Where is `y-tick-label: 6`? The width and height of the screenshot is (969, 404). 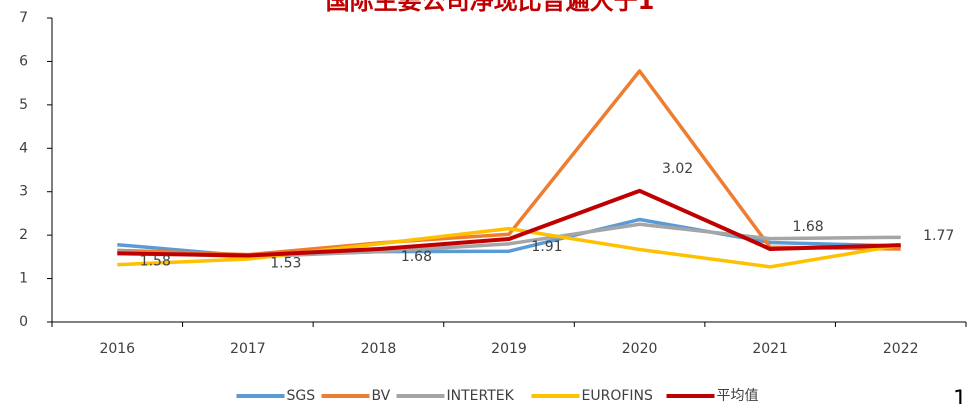
y-tick-label: 6 is located at coordinates (23, 61).